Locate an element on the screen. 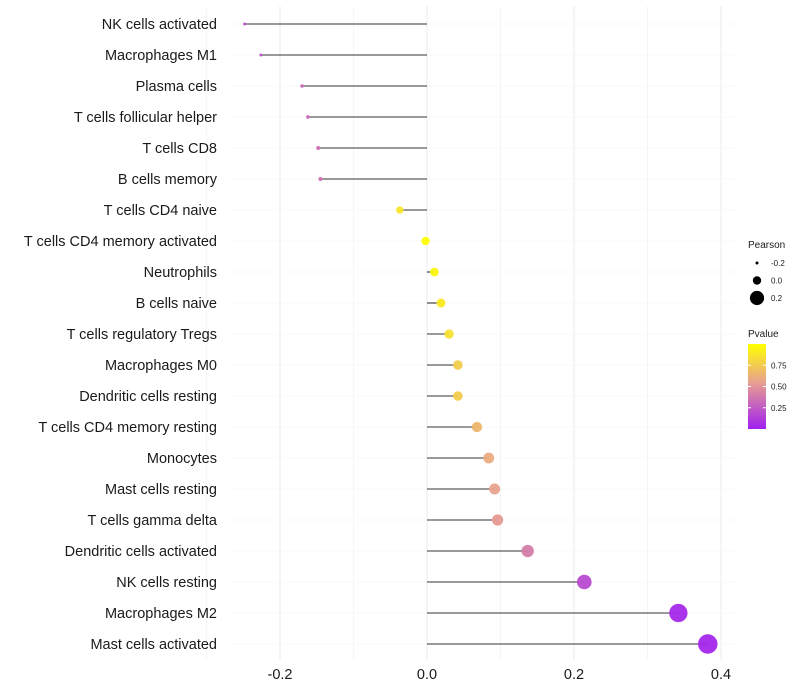  category-label: Mast cells resting is located at coordinates (161, 490).